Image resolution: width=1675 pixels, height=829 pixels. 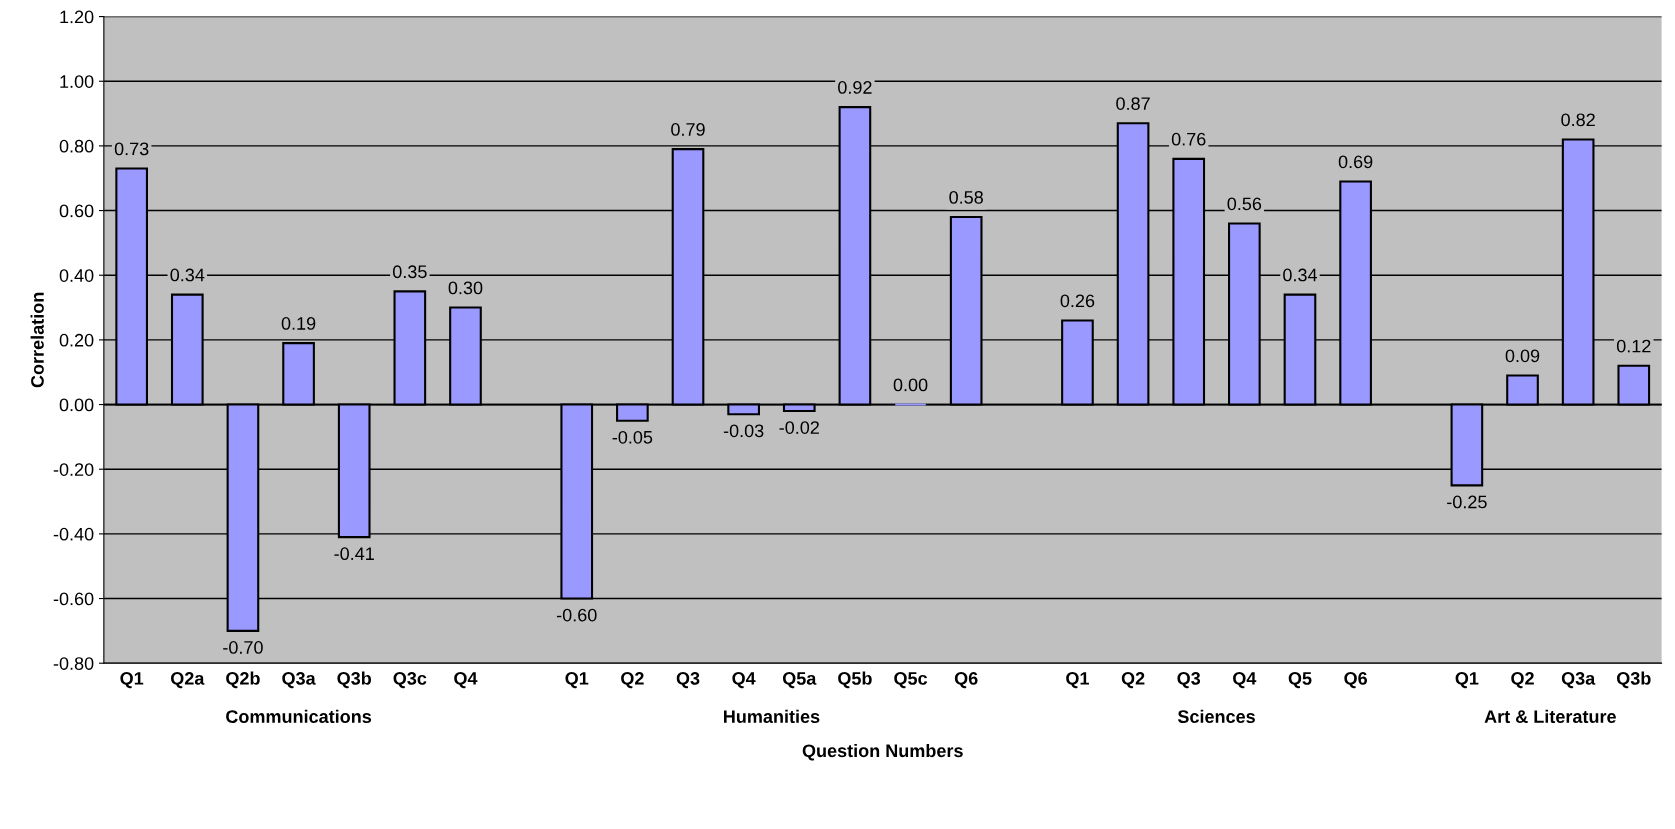 I want to click on x-tick-label: Q5a, so click(x=799, y=680).